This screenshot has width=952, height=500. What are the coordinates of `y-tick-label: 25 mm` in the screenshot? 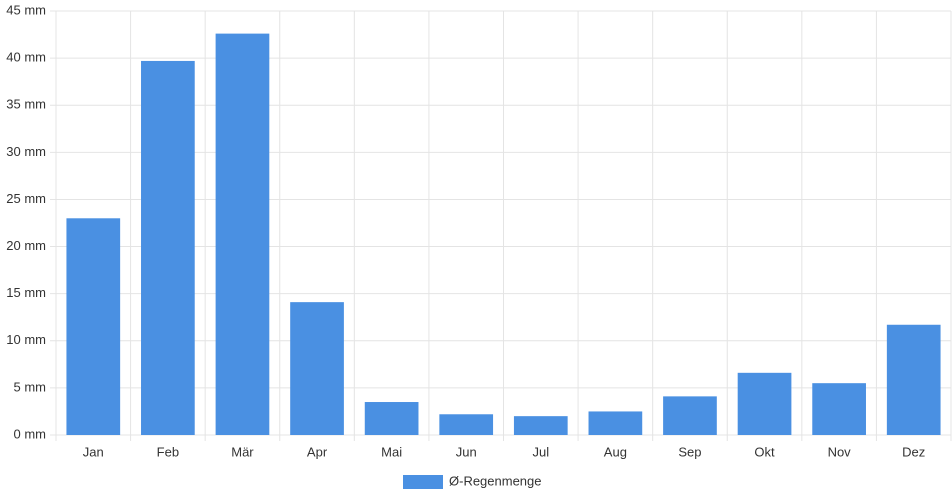 It's located at (26, 198).